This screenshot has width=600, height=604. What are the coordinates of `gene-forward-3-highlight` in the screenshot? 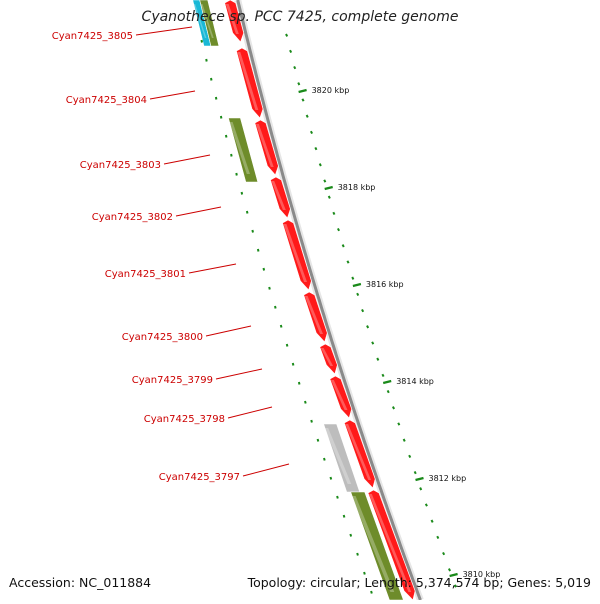 It's located at (264, 145).